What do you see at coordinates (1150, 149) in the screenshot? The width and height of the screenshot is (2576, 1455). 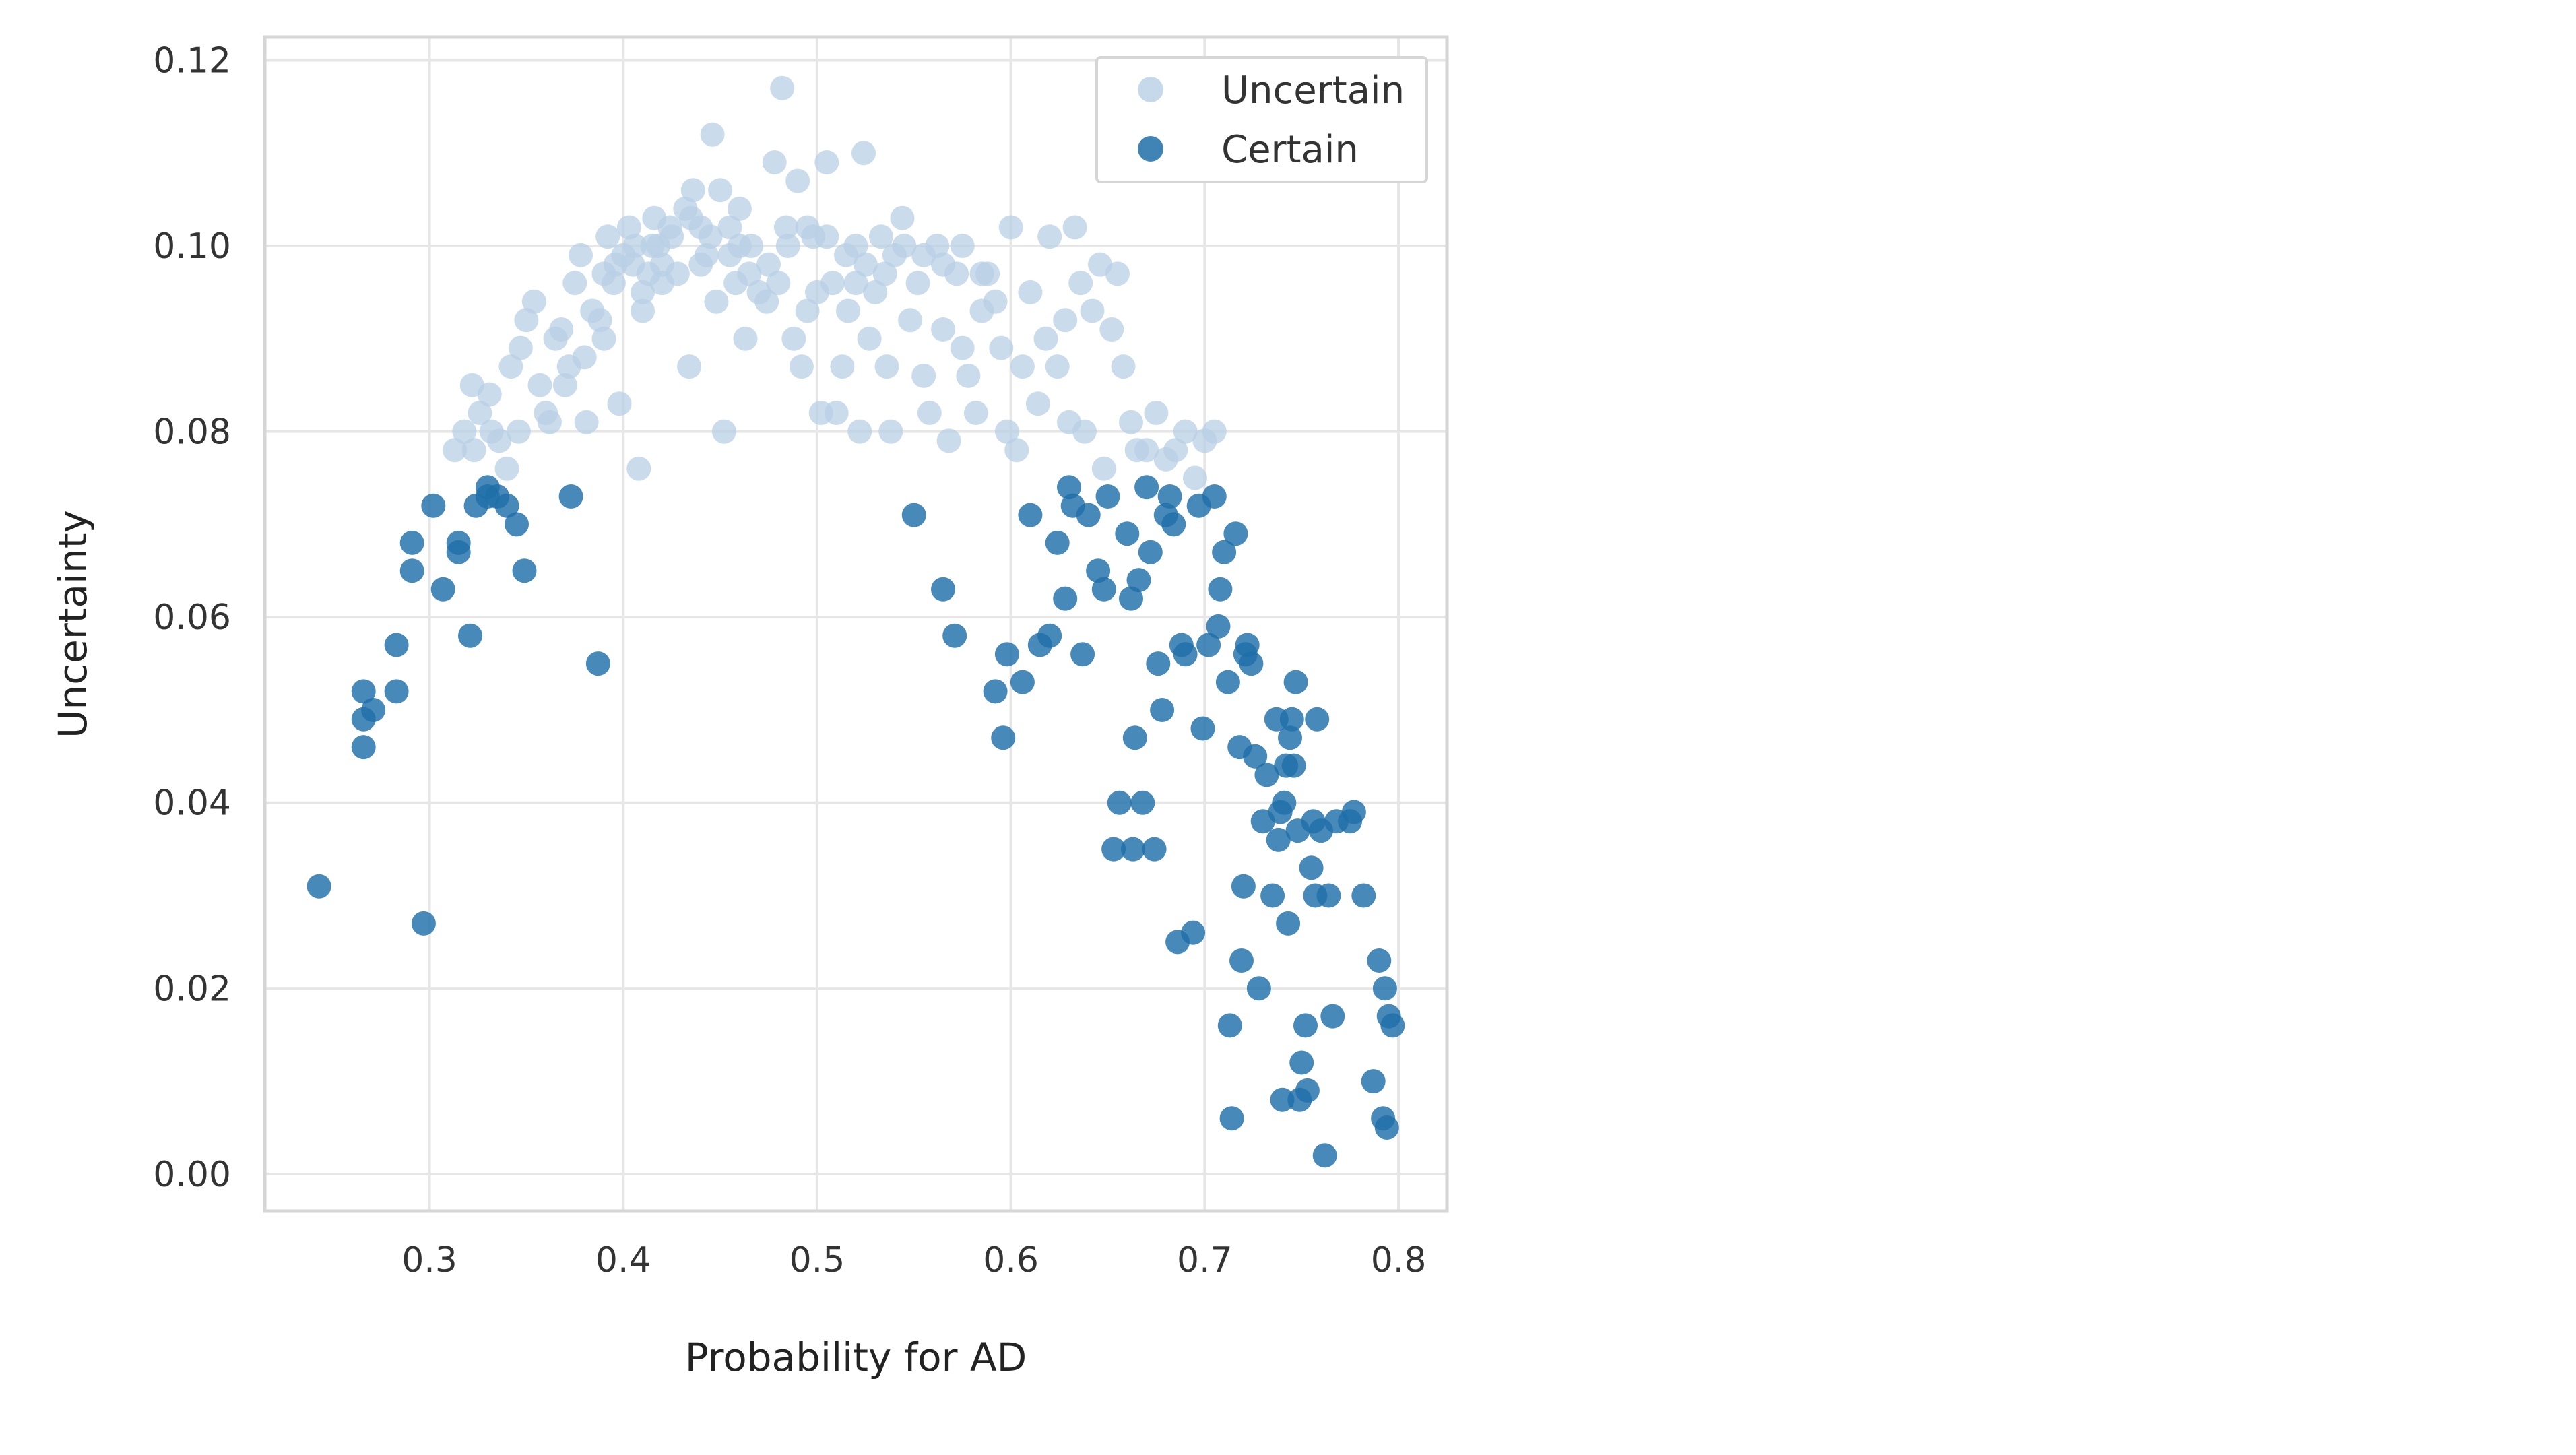 I see `legend-marker-certain` at bounding box center [1150, 149].